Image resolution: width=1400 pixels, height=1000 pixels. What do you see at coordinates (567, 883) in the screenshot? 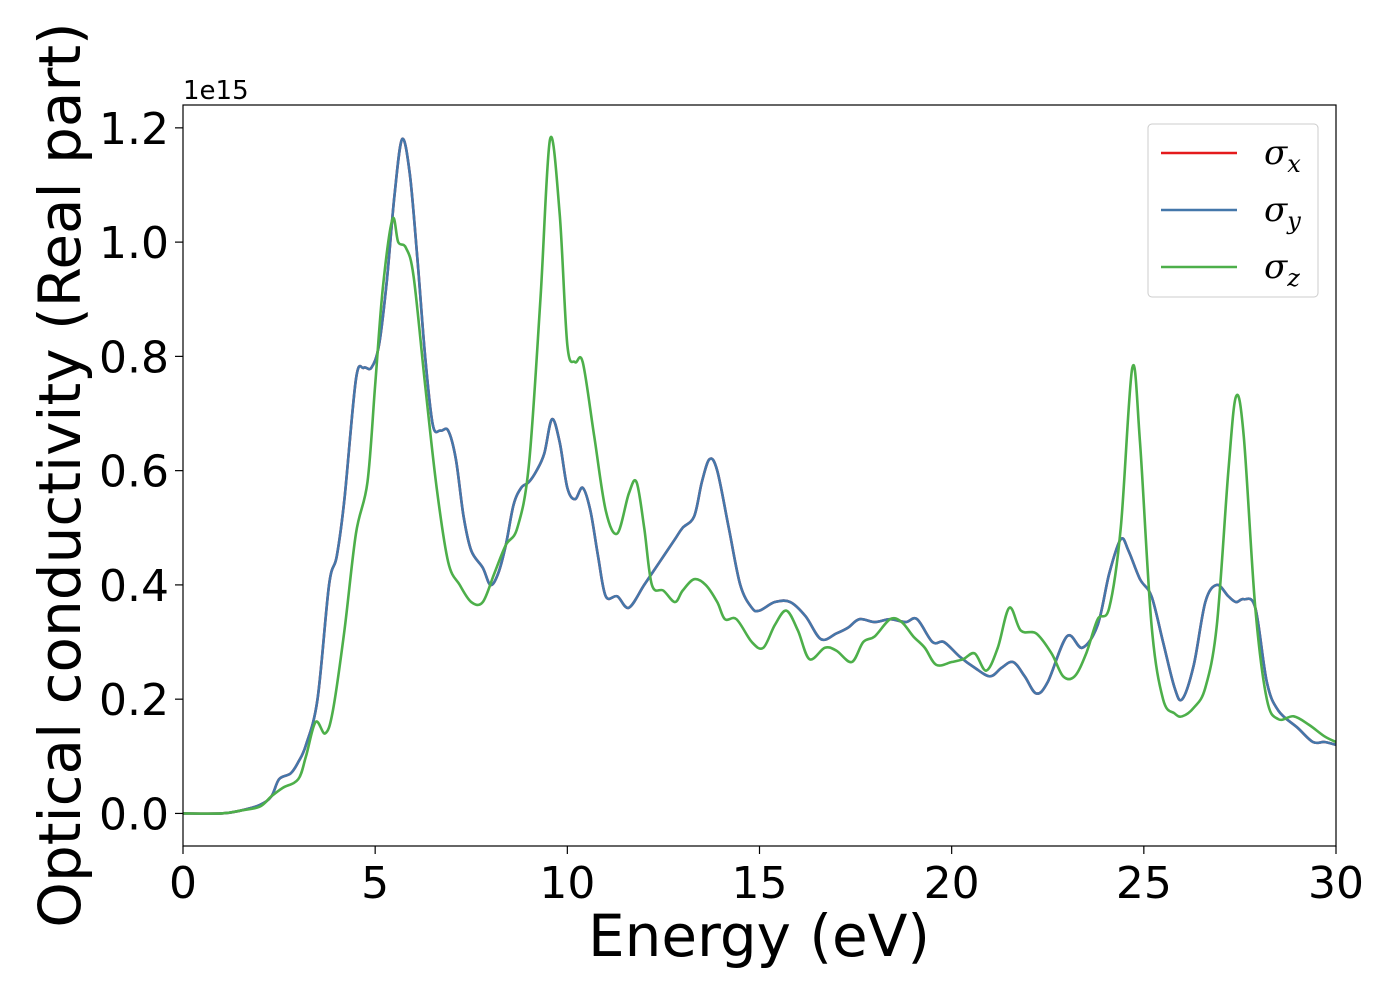
I see `x-tick-label: 10` at bounding box center [567, 883].